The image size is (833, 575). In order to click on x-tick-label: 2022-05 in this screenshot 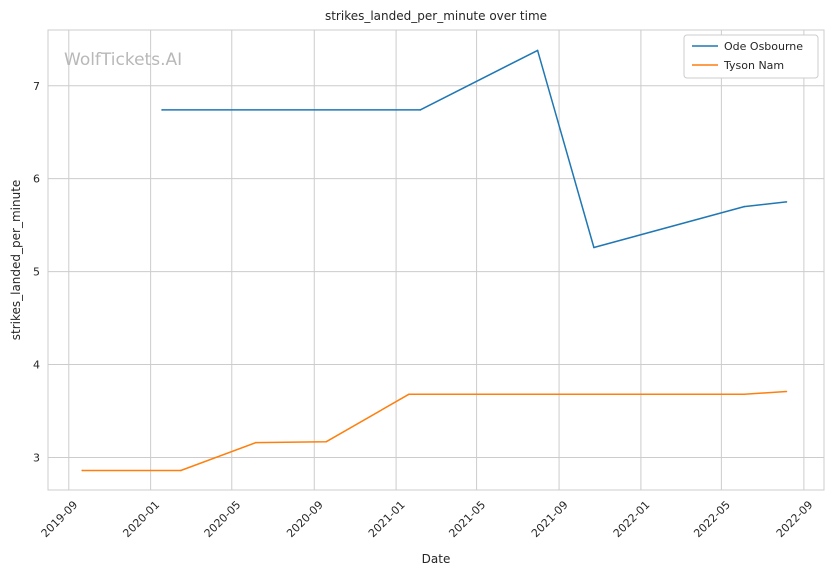, I will do `click(712, 519)`.